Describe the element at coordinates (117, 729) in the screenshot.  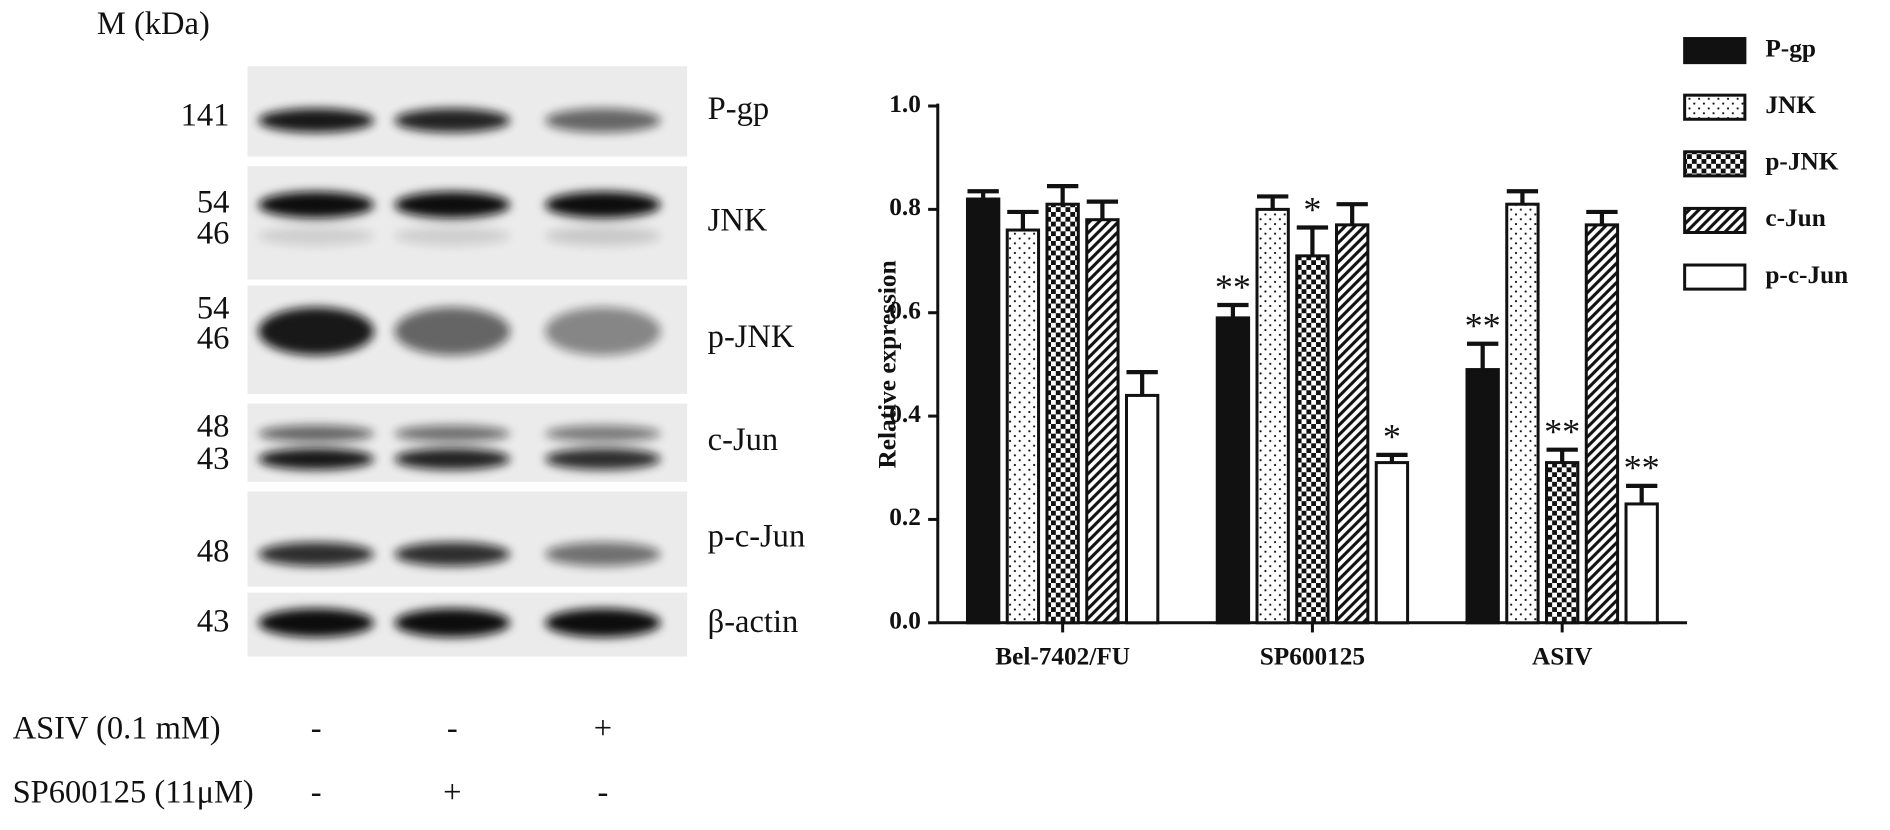
I see `condition-label: ASIV (0.1 mM)` at that location.